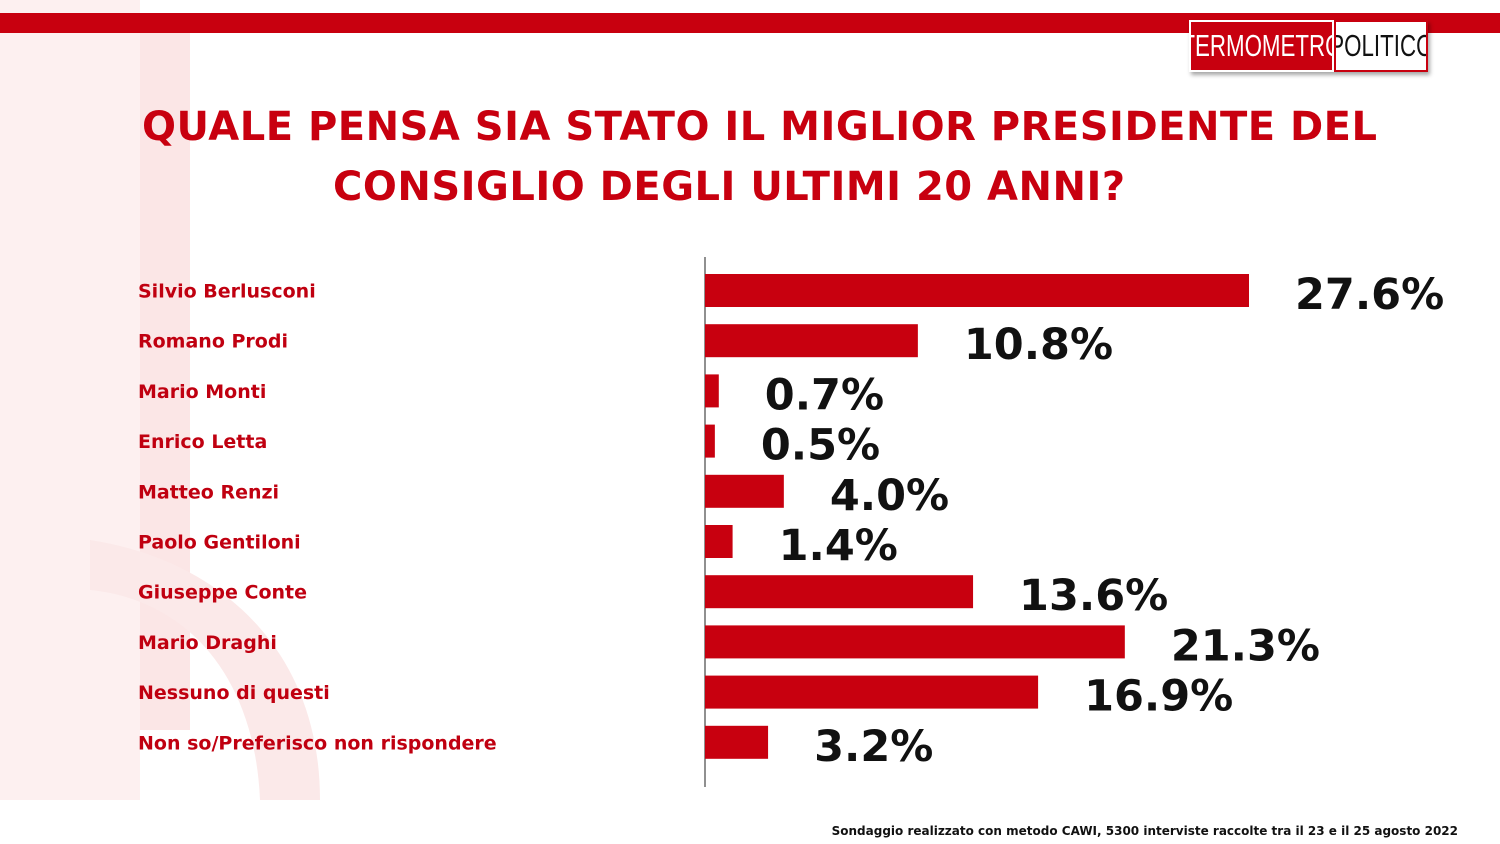 This screenshot has height=844, width=1500. I want to click on termometro-politico-logo: TERMOMETRO POLITICO, so click(1308, 46).